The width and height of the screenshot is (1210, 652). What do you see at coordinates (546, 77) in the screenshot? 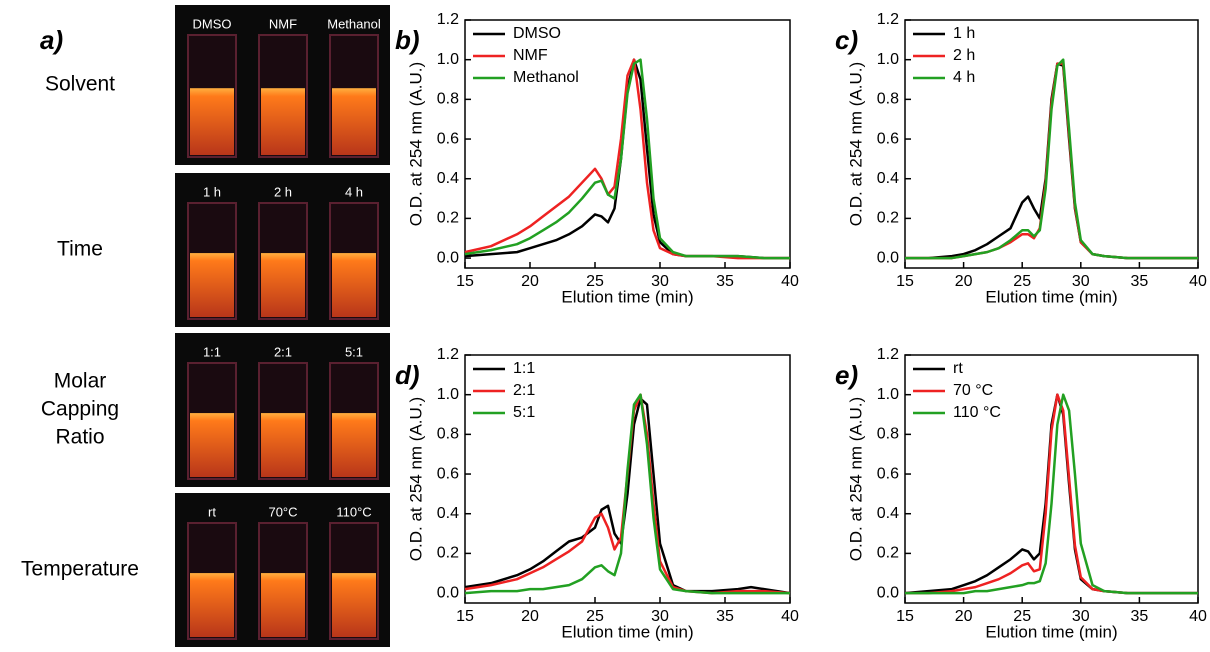
I see `legend-label: Methanol` at bounding box center [546, 77].